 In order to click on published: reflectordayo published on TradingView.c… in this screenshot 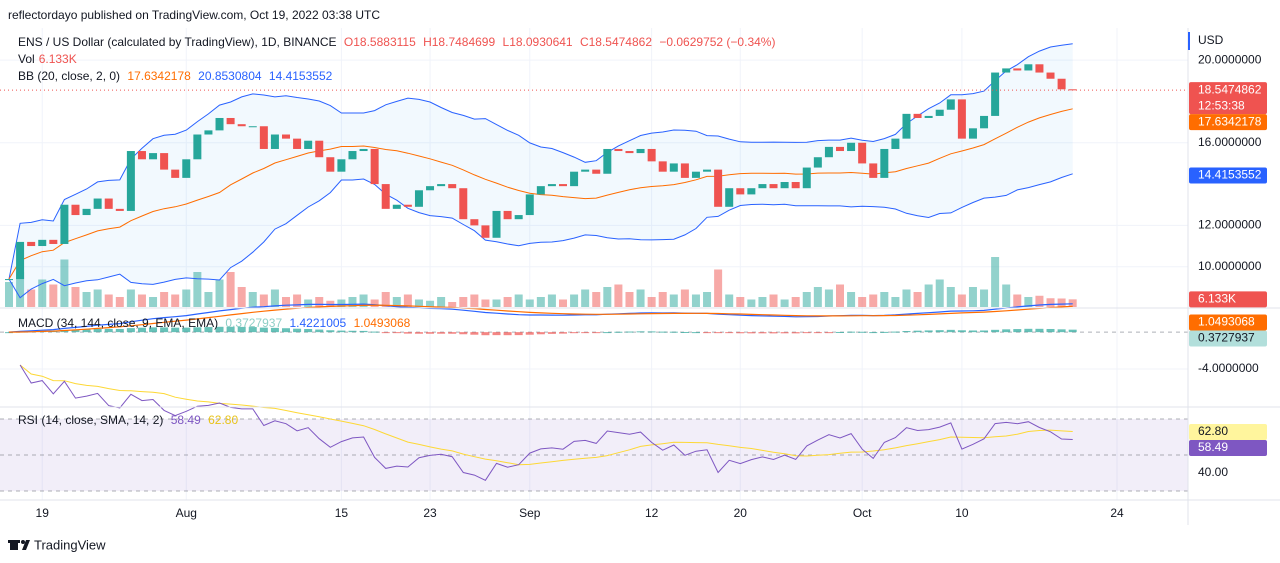, I will do `click(194, 15)`.